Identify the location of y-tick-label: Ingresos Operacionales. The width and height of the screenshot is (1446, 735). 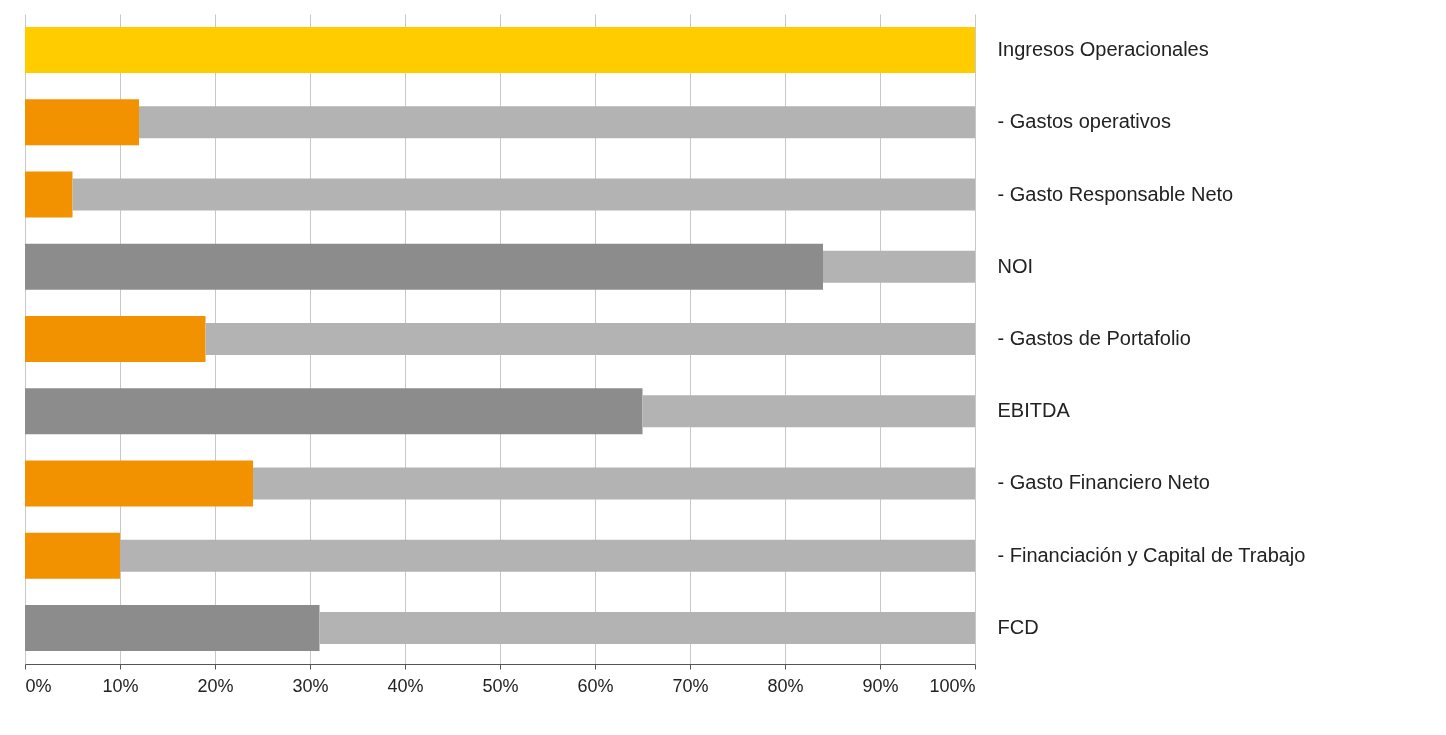
(1103, 49).